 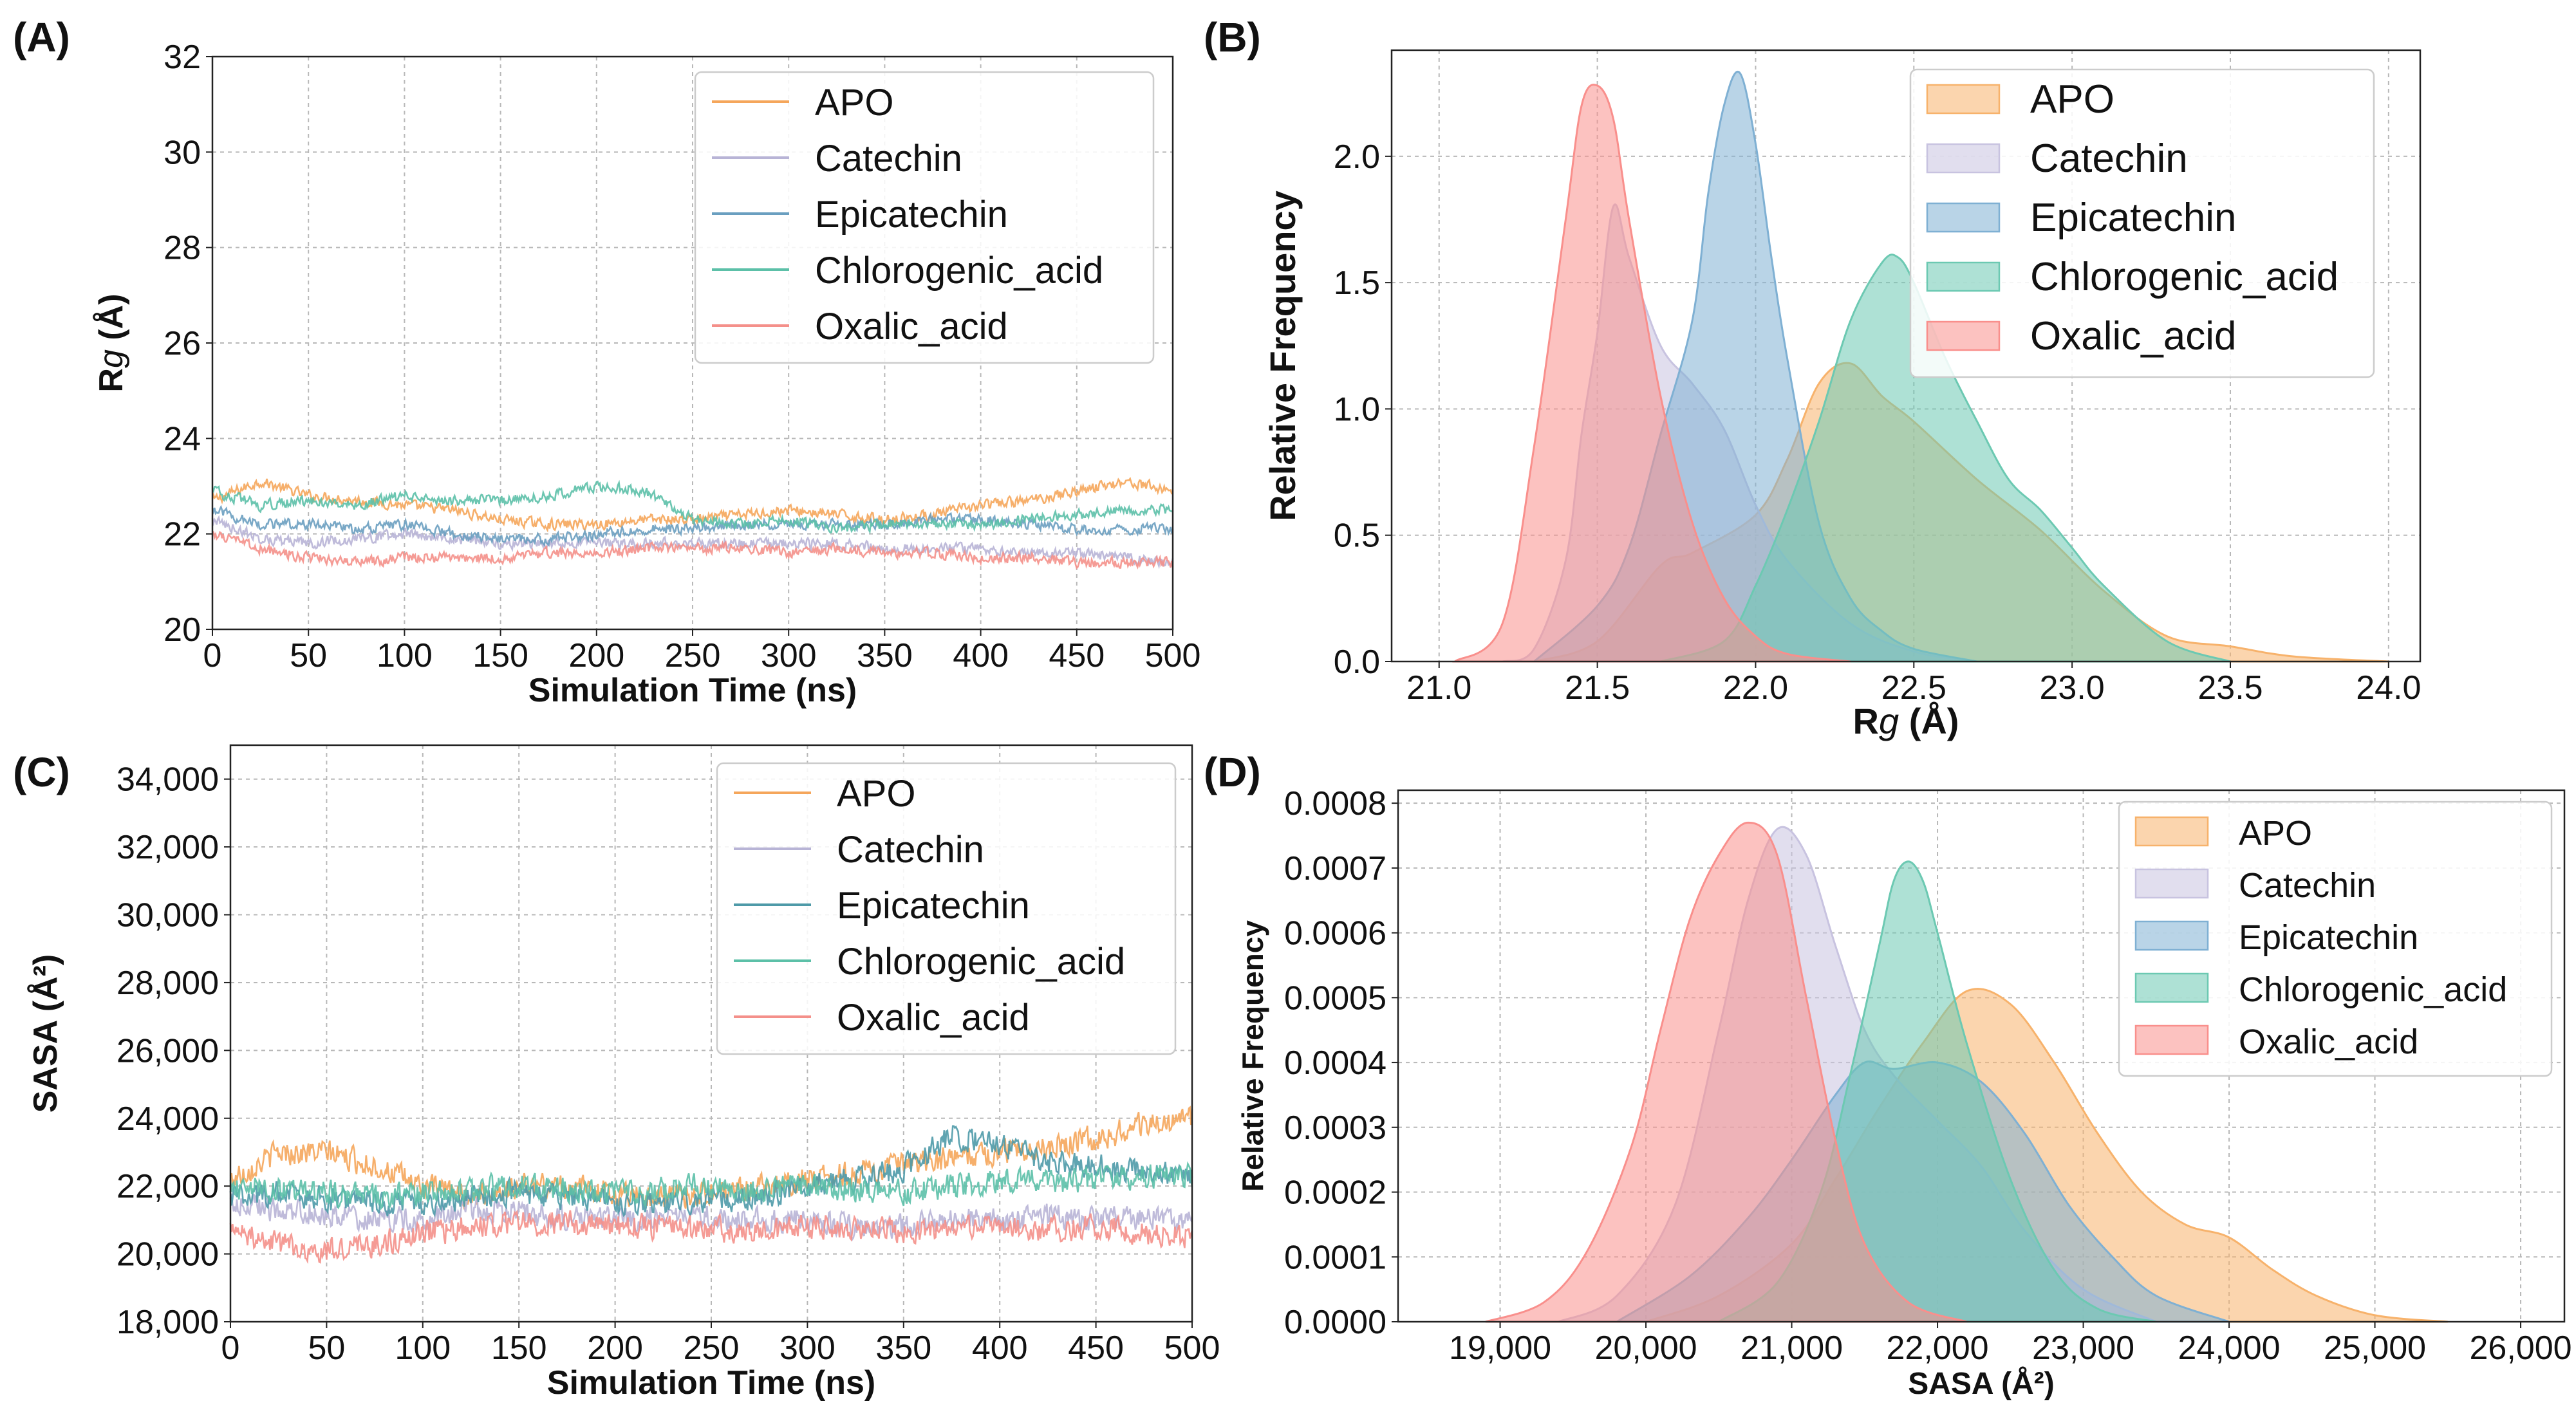 I want to click on y-axis-title: Relative Frequency, so click(x=1282, y=356).